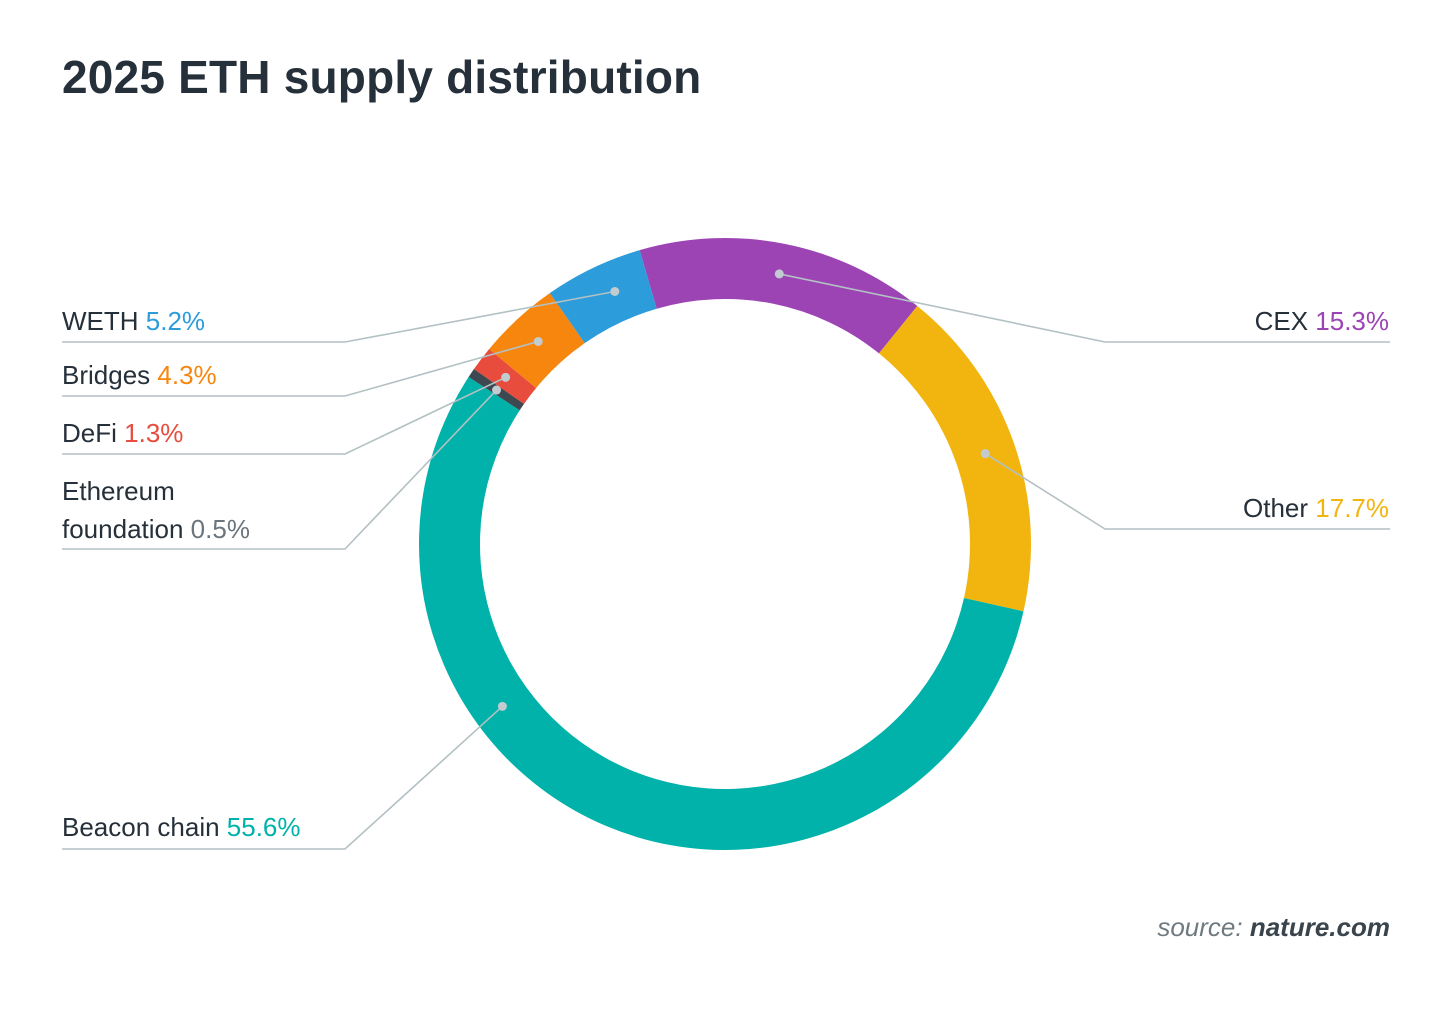 The image size is (1450, 1010). I want to click on leader-dot-bridges, so click(538, 341).